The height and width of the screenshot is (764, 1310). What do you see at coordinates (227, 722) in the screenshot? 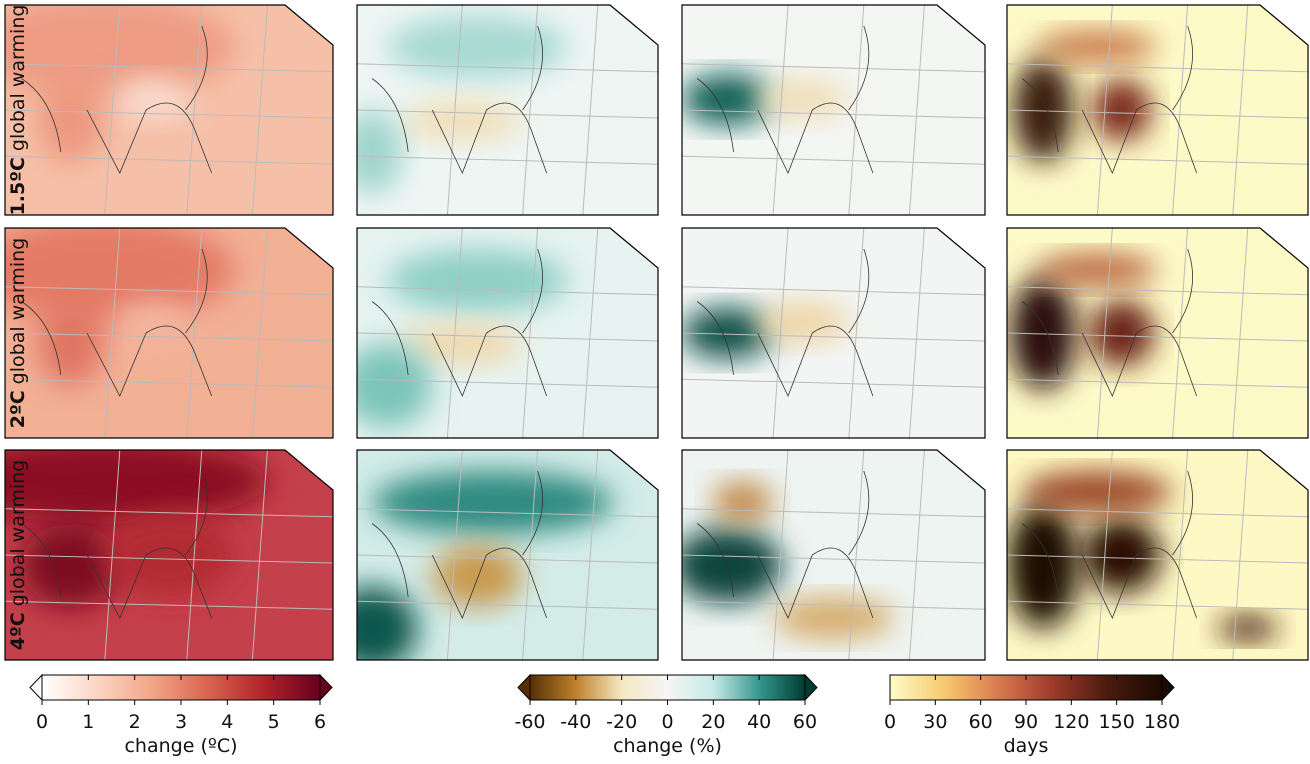
I see `tick-label: 4` at bounding box center [227, 722].